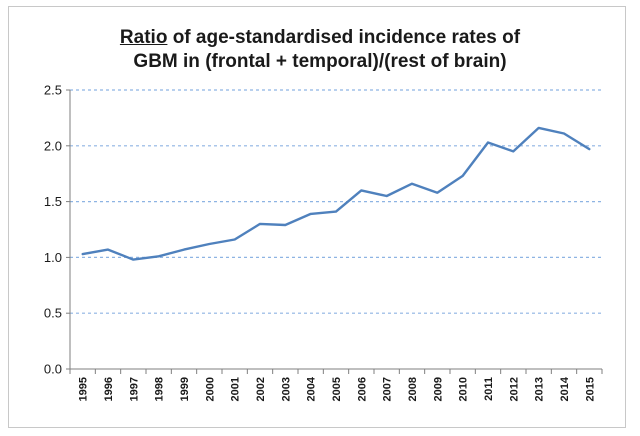  Describe the element at coordinates (236, 389) in the screenshot. I see `x-tick-label-2001: 2001` at that location.